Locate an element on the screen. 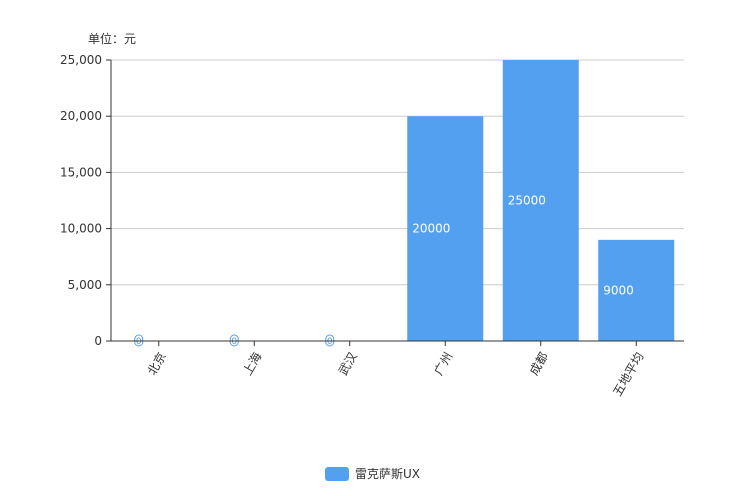  legend: 雷克萨斯UX is located at coordinates (372, 474).